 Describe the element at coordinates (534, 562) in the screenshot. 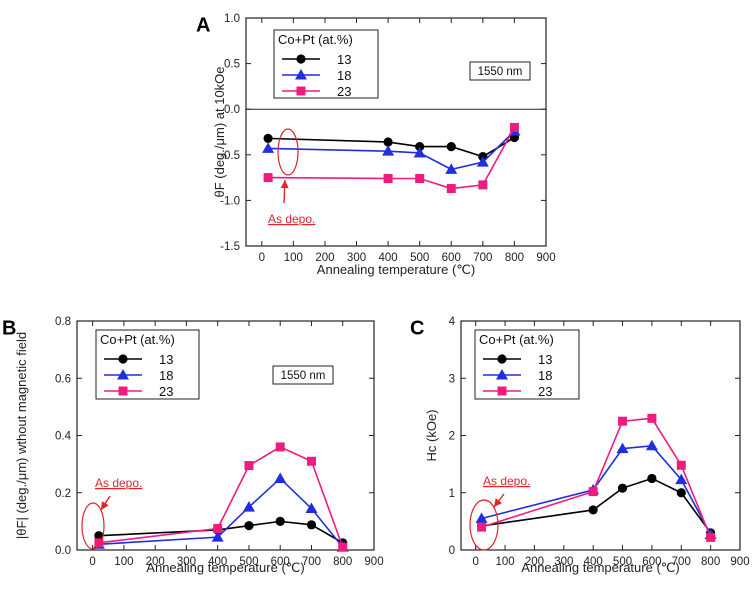

I see `x-tick-label: 200` at that location.